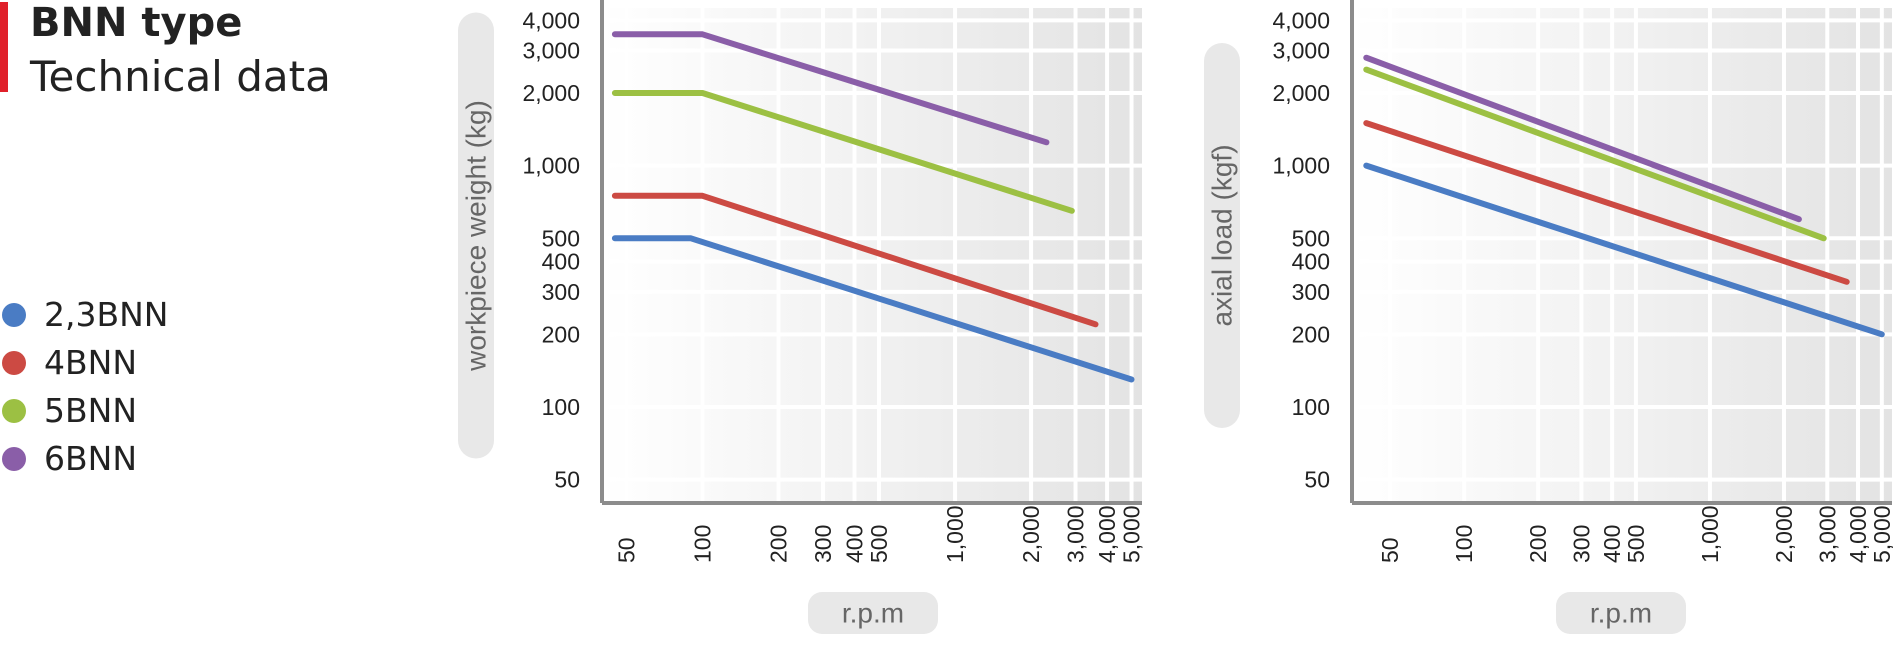  What do you see at coordinates (136, 23) in the screenshot?
I see `page-title: BNN type` at bounding box center [136, 23].